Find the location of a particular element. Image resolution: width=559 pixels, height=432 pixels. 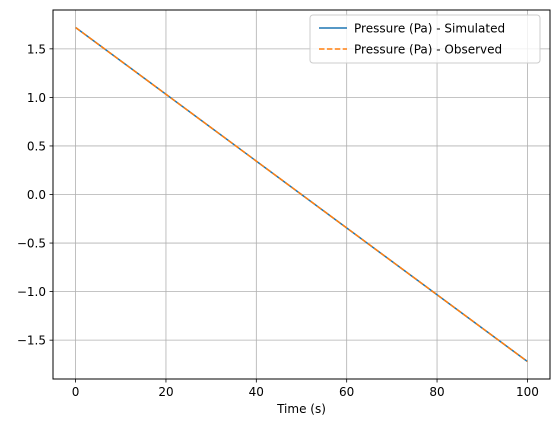

x-tick-label: 80 is located at coordinates (436, 392).